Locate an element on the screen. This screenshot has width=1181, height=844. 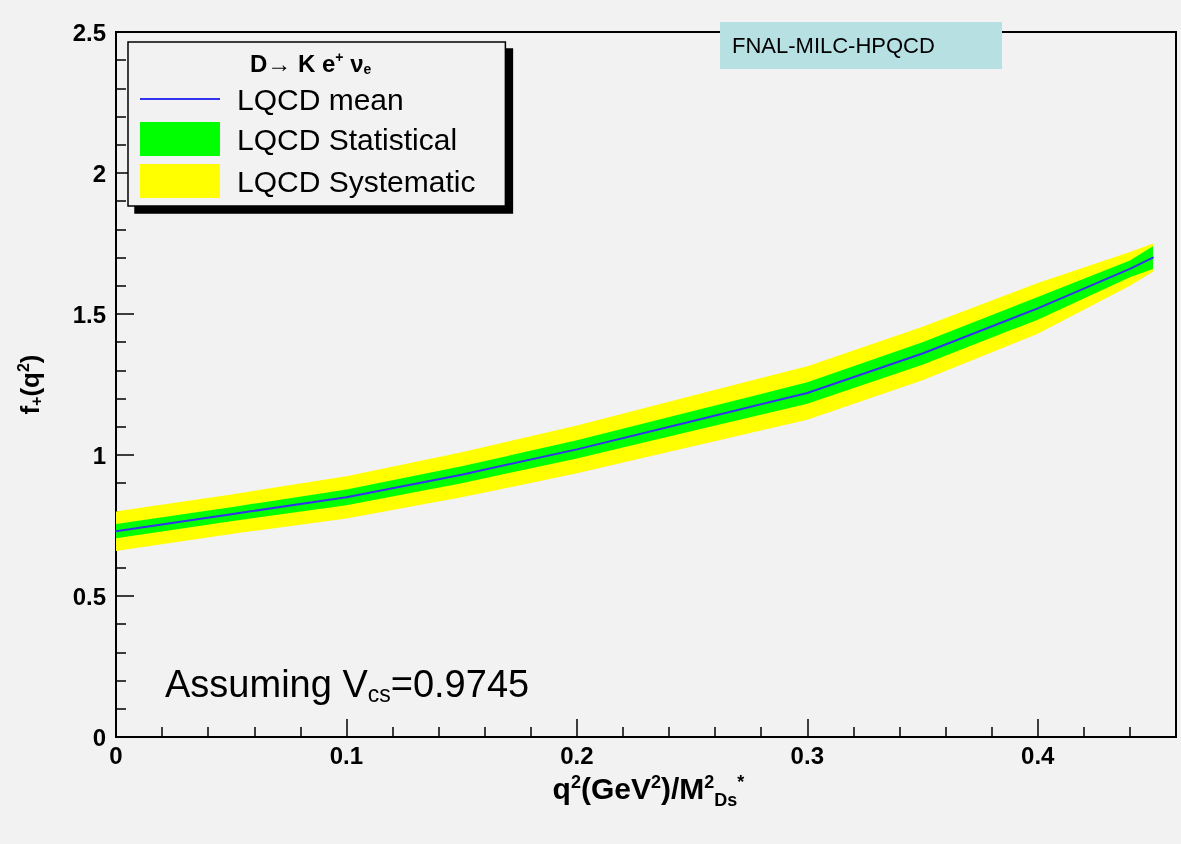
legend-label: LQCD mean is located at coordinates (320, 99).